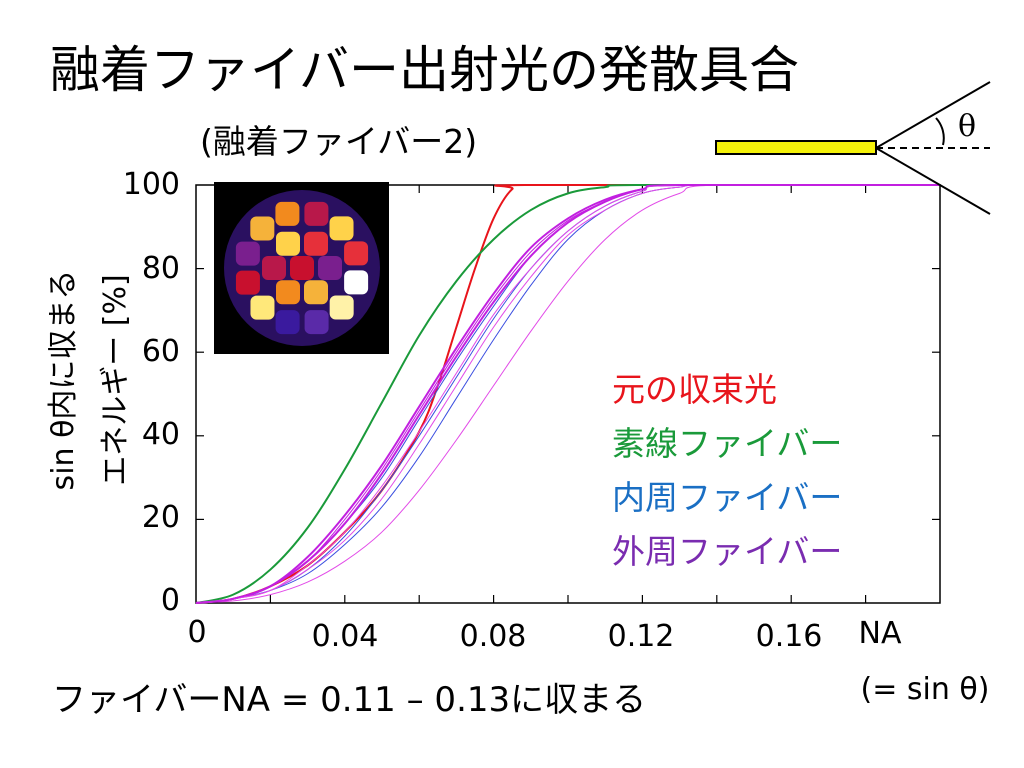  What do you see at coordinates (967, 126) in the screenshot?
I see `theta-symbol: θ` at bounding box center [967, 126].